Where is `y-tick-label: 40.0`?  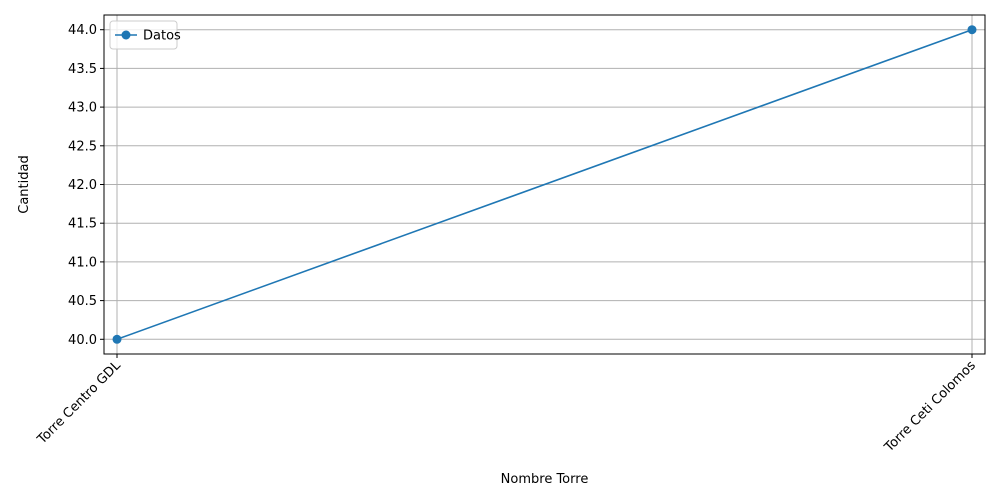 y-tick-label: 40.0 is located at coordinates (82, 340).